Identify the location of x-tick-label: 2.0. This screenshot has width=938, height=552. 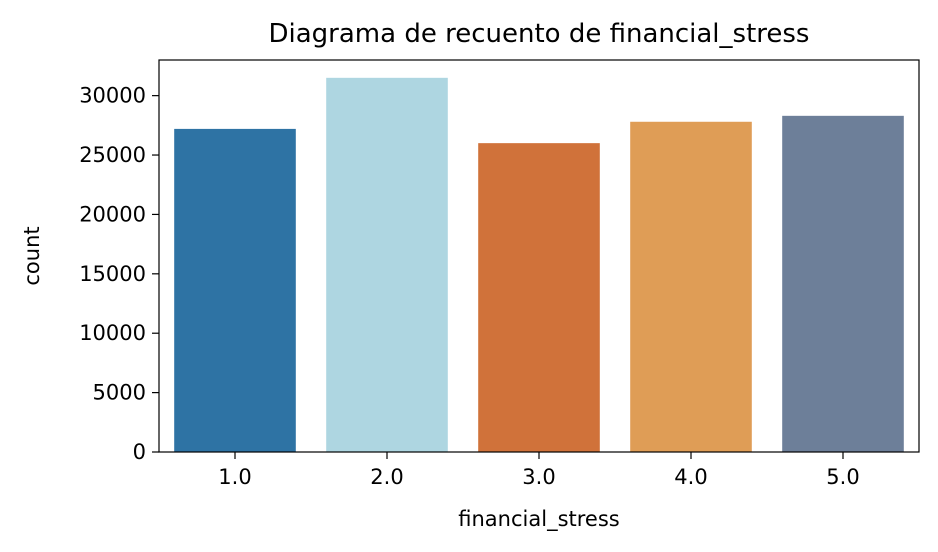
(386, 477).